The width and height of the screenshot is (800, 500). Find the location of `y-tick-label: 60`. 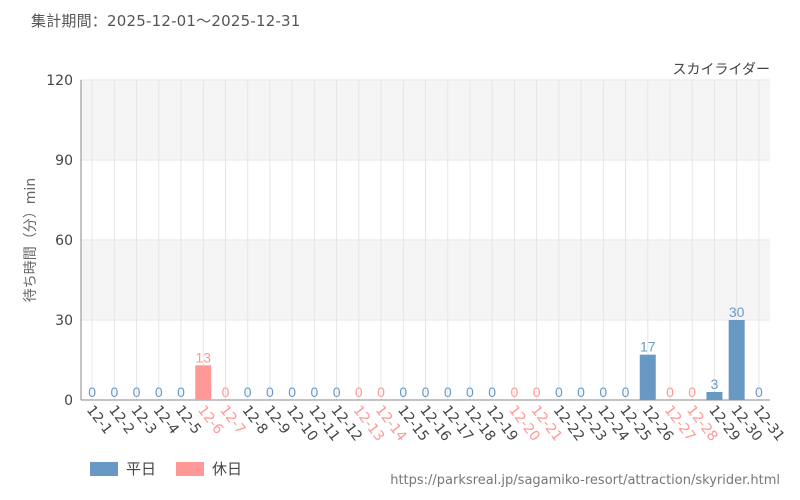

y-tick-label: 60 is located at coordinates (64, 241).